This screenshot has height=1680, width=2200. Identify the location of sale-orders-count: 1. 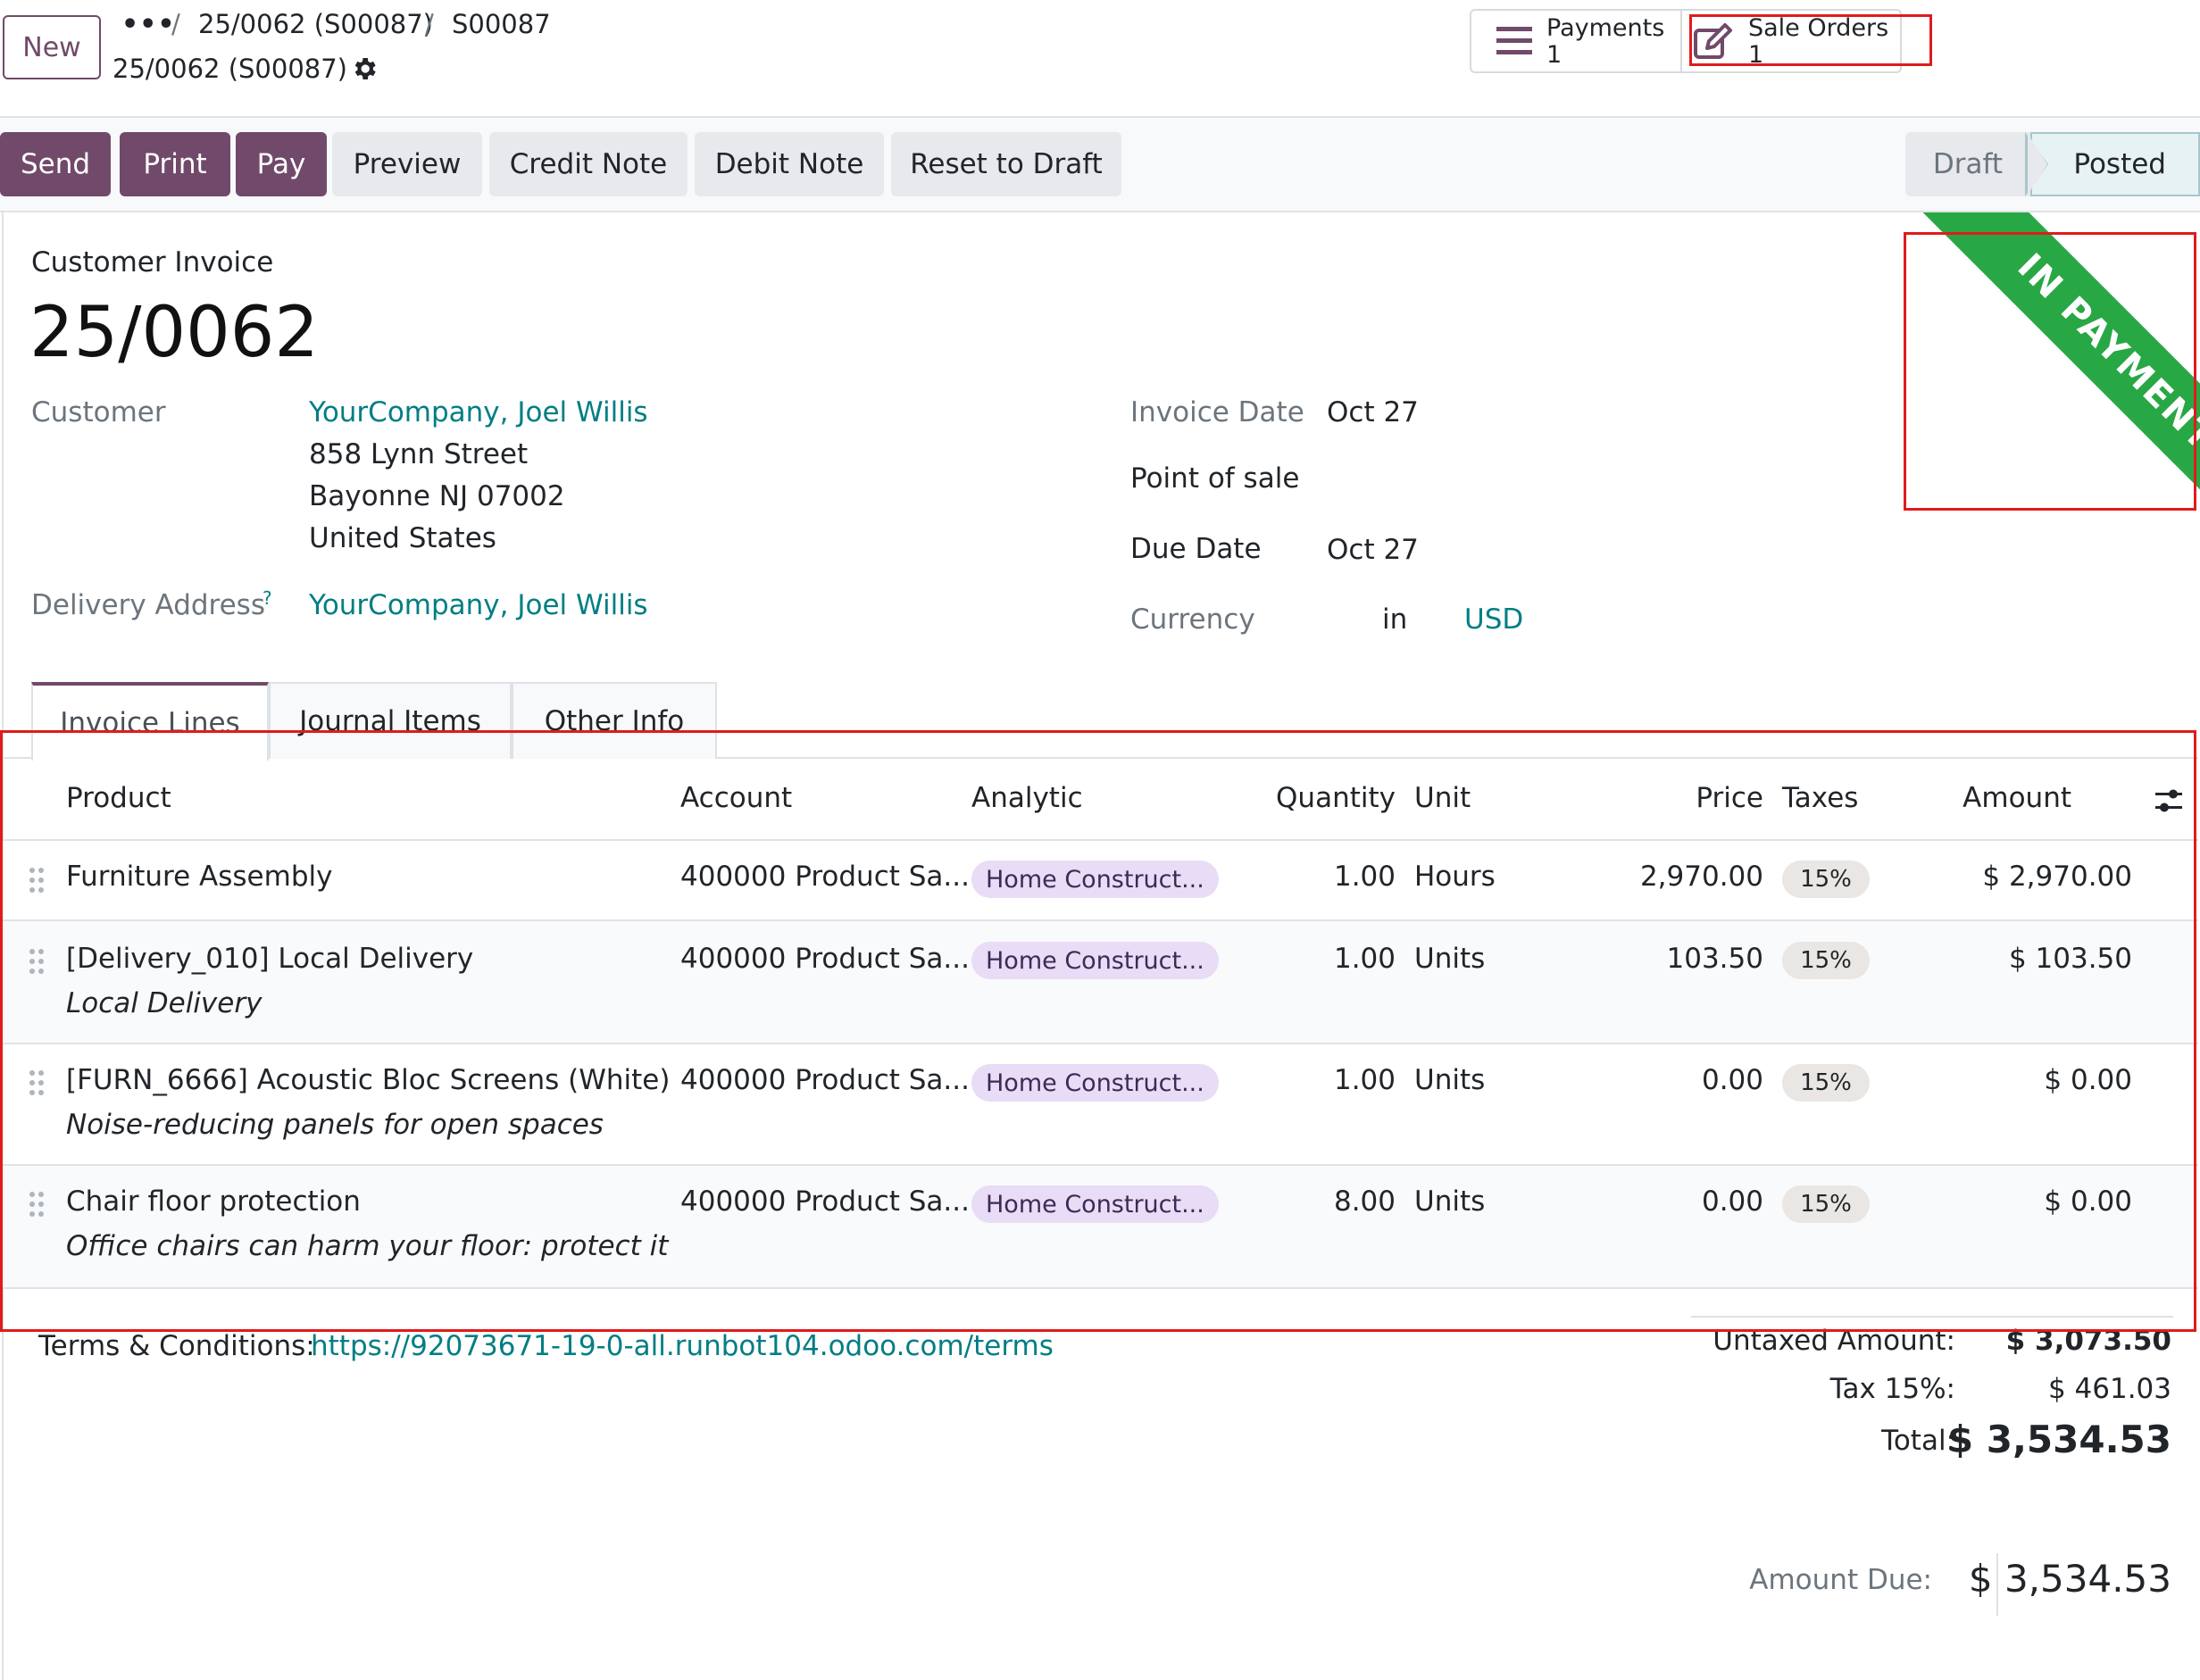
(1756, 55).